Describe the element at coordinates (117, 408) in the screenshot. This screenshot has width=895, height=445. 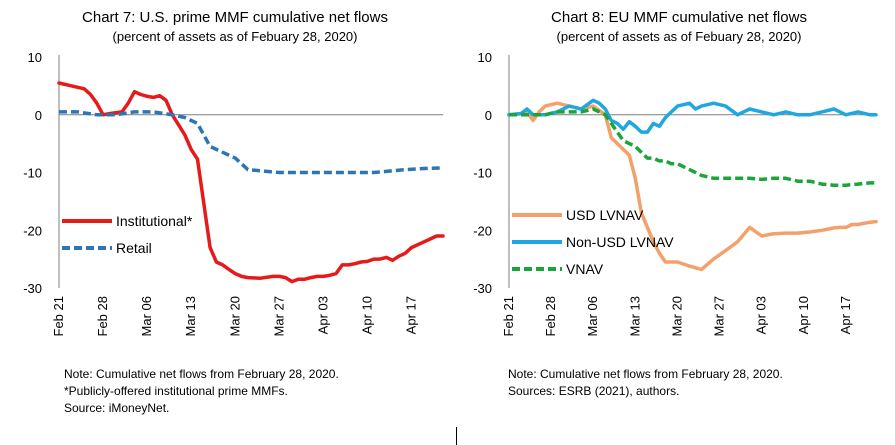
I see `chart-7-source-line: Source: iMoneyNet.` at that location.